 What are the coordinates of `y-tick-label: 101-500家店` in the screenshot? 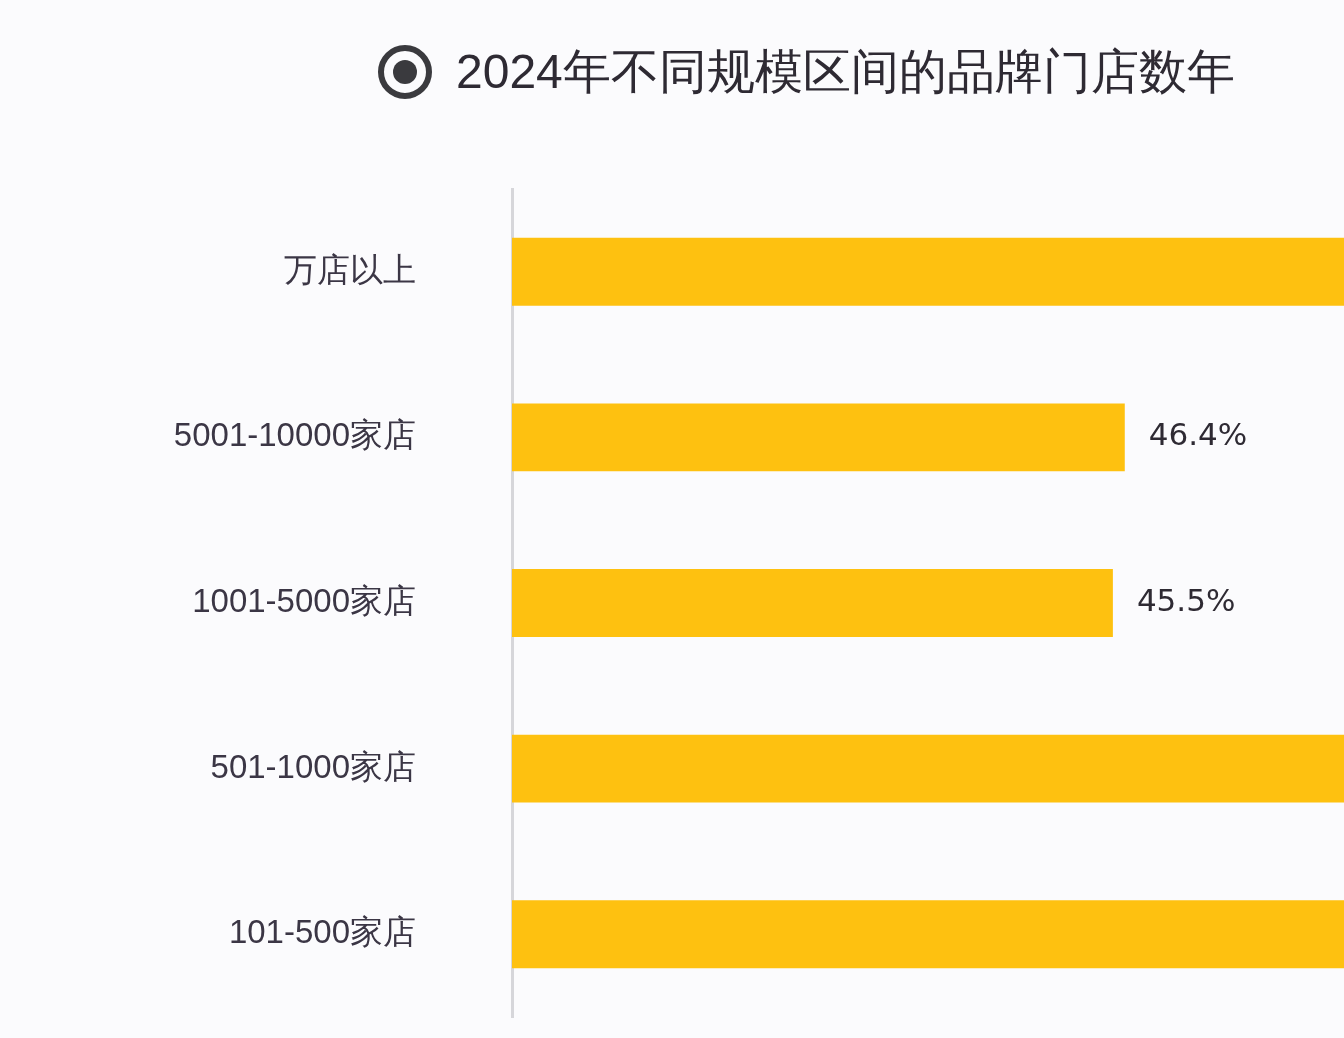 It's located at (322, 932).